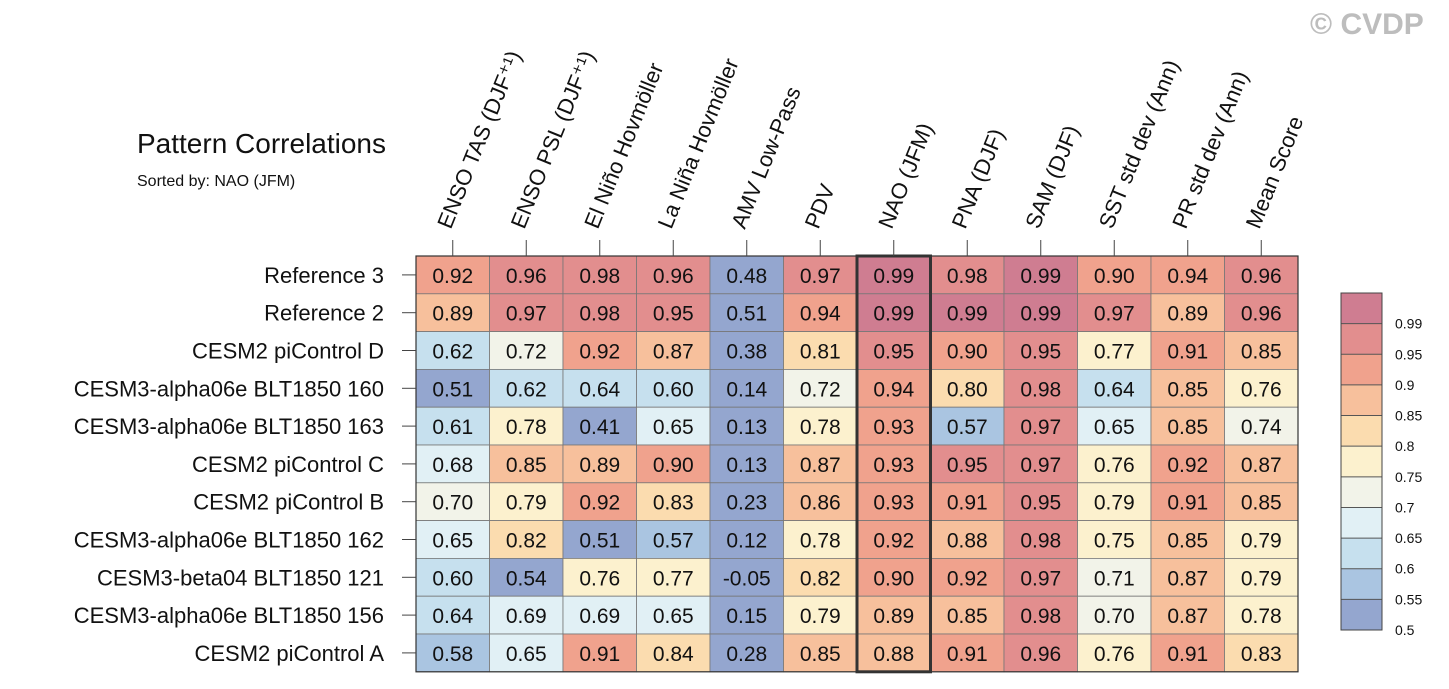 The width and height of the screenshot is (1449, 689). What do you see at coordinates (1408, 477) in the screenshot?
I see `colorbar-tick-label: 0.75` at bounding box center [1408, 477].